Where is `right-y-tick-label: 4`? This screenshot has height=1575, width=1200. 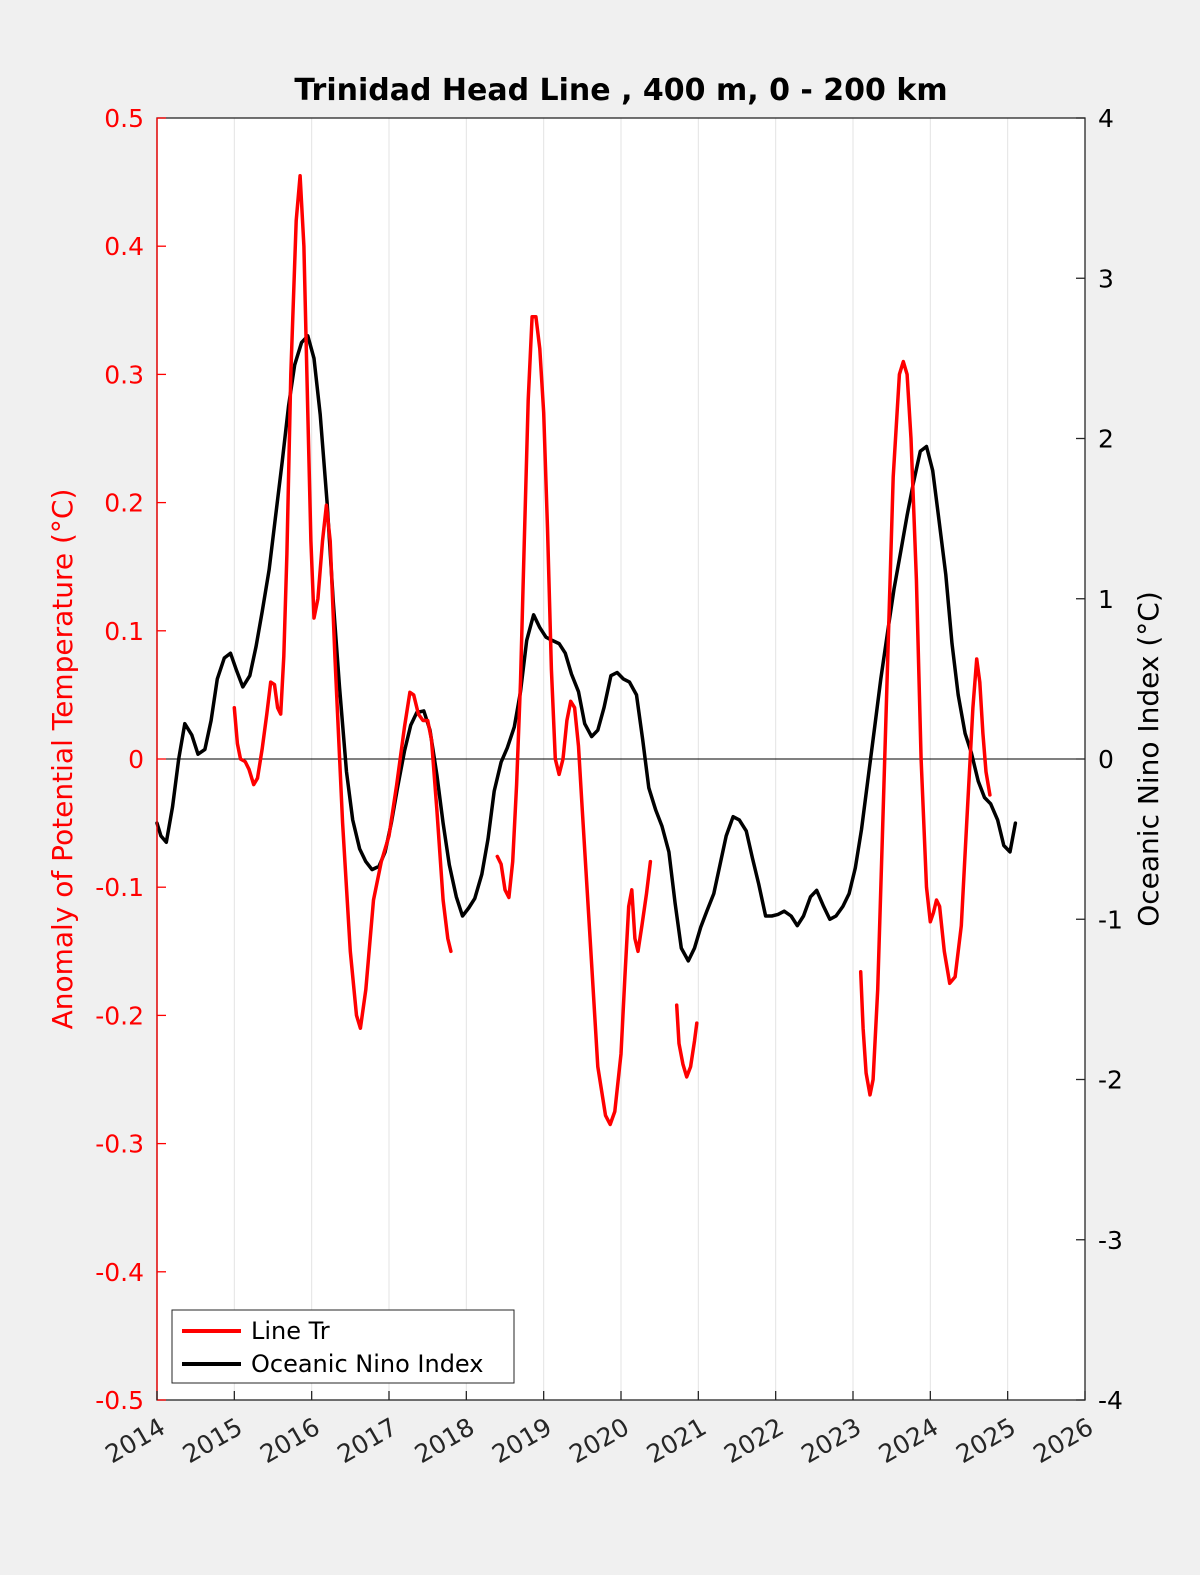 right-y-tick-label: 4 is located at coordinates (1106, 118).